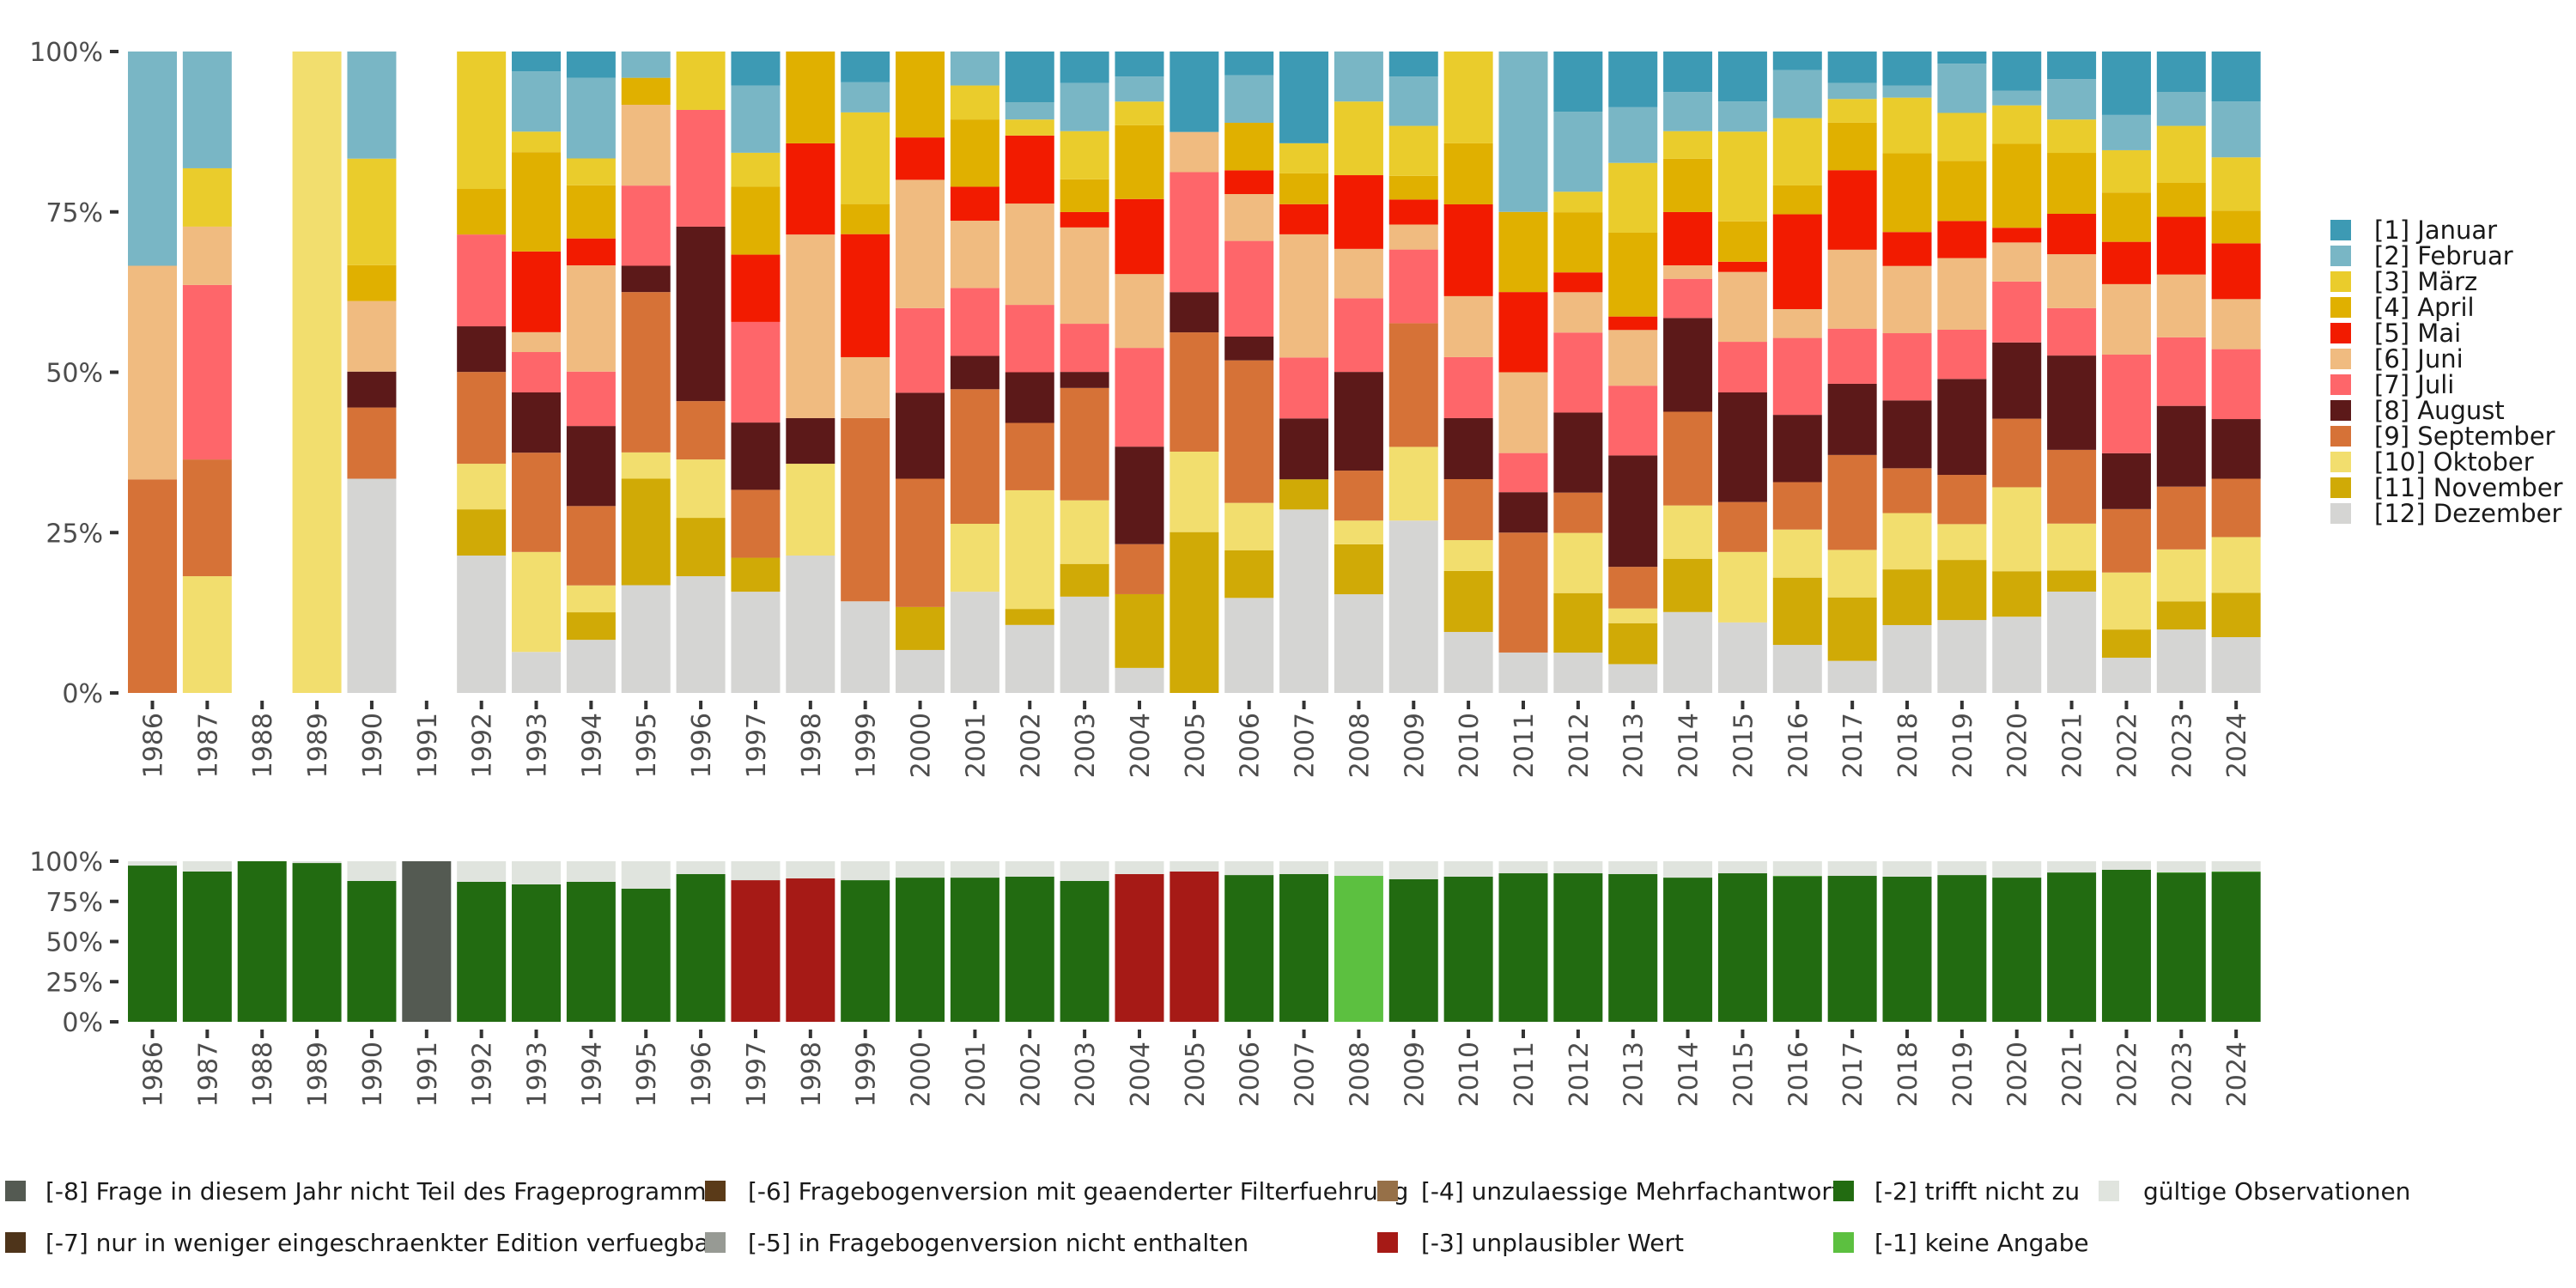 The height and width of the screenshot is (1288, 2576). I want to click on y-tick-label: 25%, so click(74, 983).